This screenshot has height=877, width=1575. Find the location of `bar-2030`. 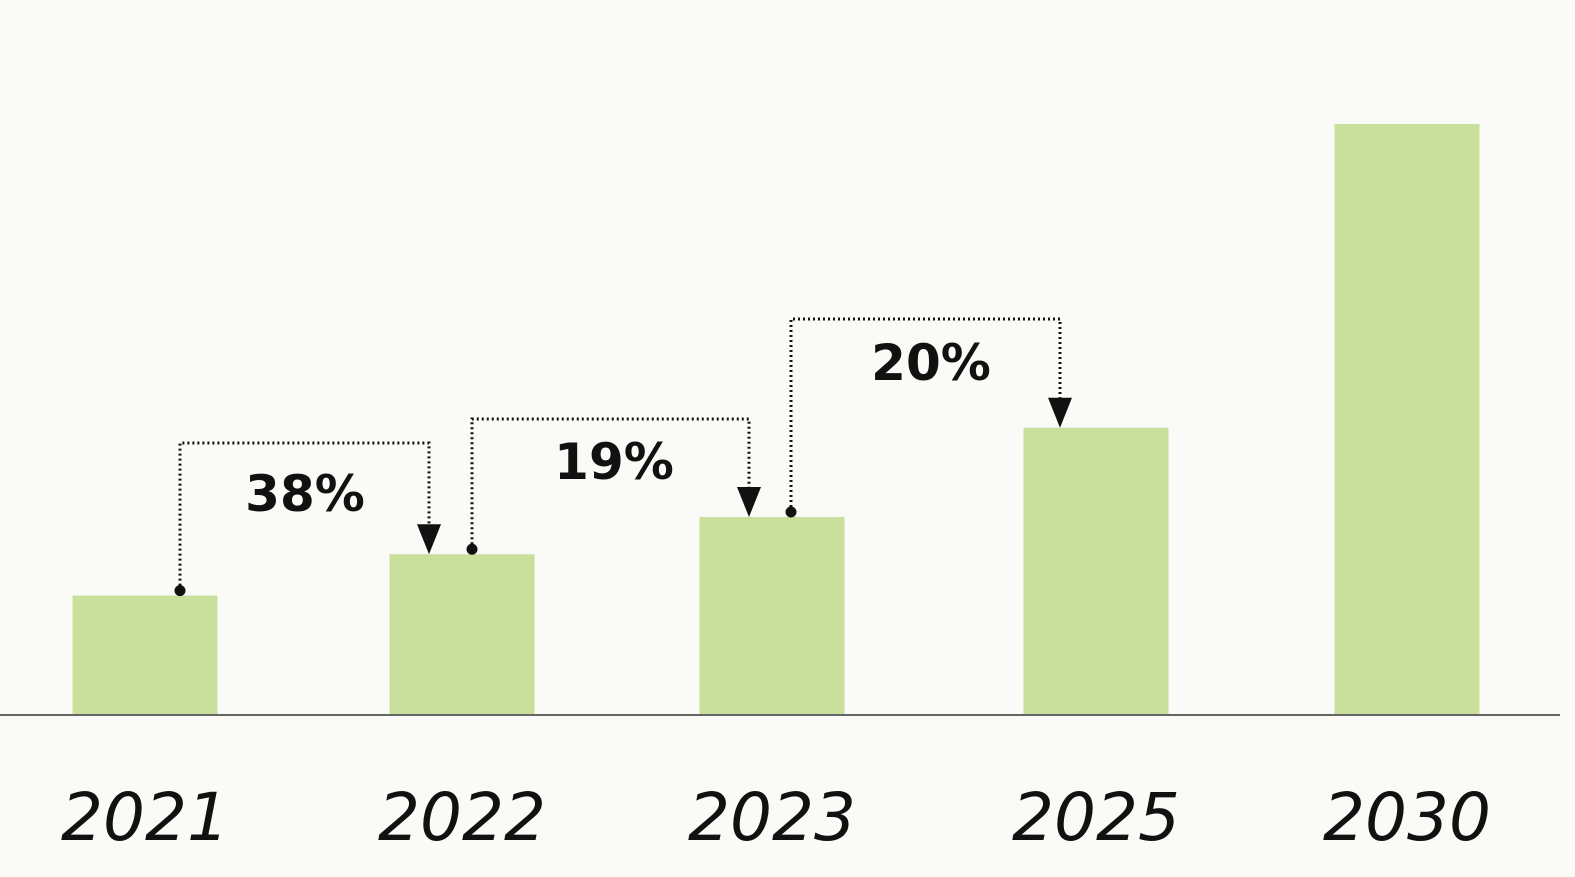

bar-2030 is located at coordinates (1407, 419).